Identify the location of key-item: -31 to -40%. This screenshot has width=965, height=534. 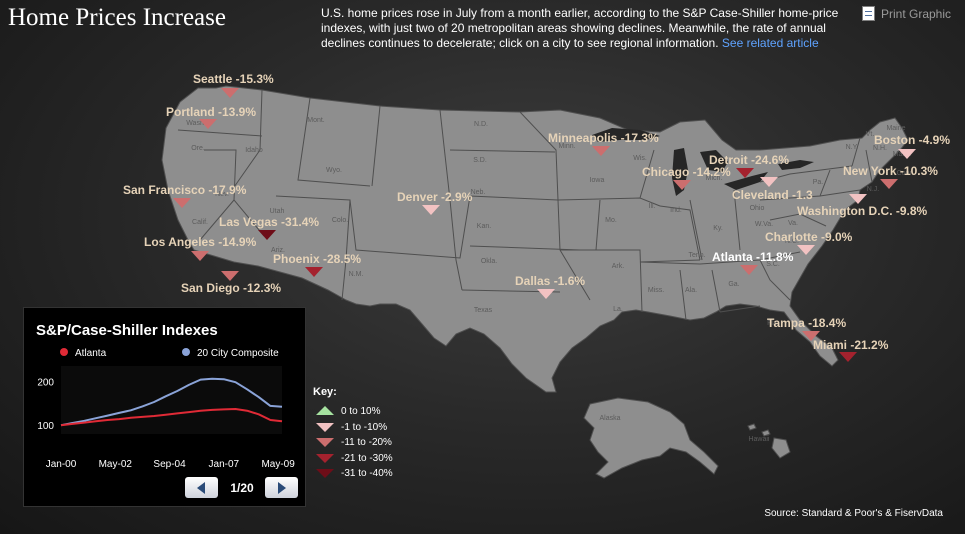
(353, 475).